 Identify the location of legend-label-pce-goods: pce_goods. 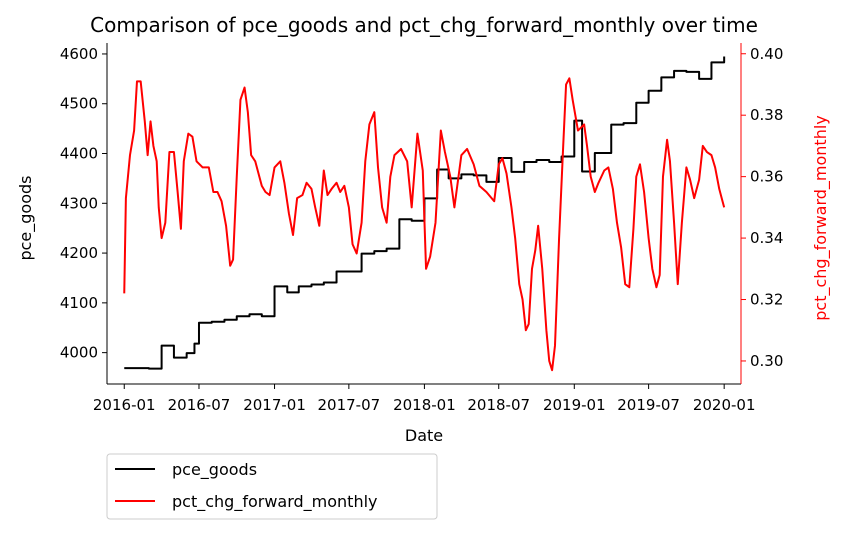
(214, 470).